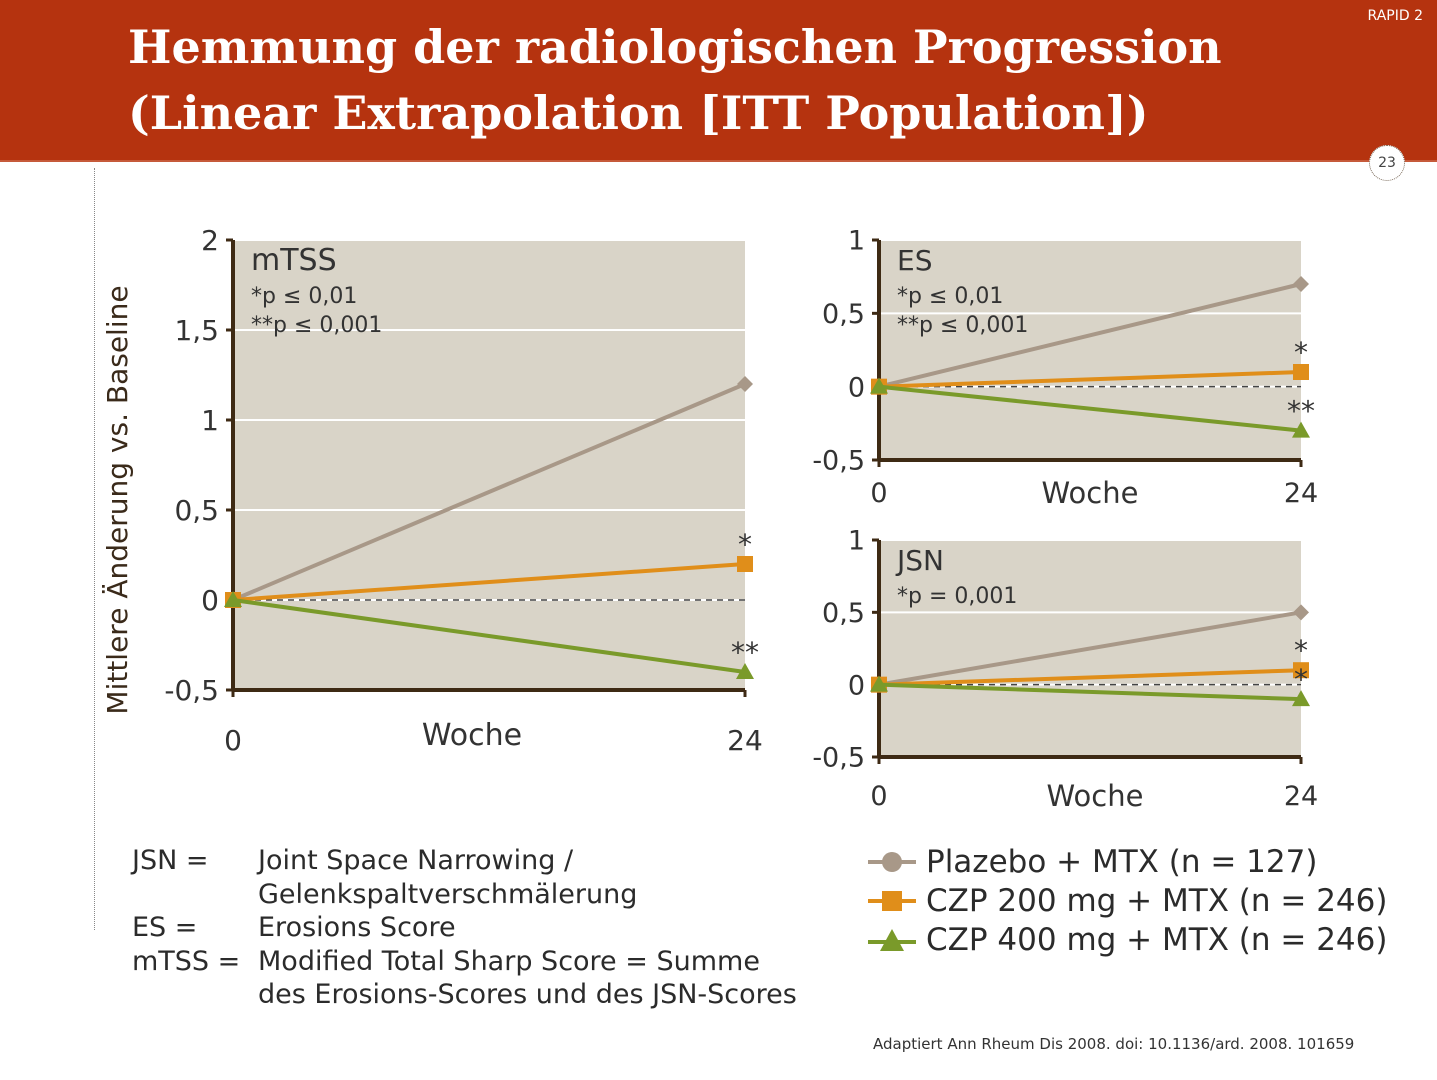 The height and width of the screenshot is (1080, 1437). I want to click on legend-label: CZP 400 mg + MTX (n = 246), so click(1157, 940).